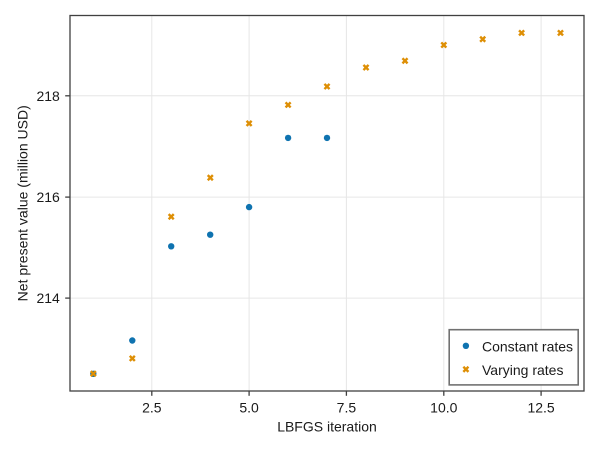 Image resolution: width=600 pixels, height=450 pixels. Describe the element at coordinates (48, 298) in the screenshot. I see `svg-text: 214` at that location.